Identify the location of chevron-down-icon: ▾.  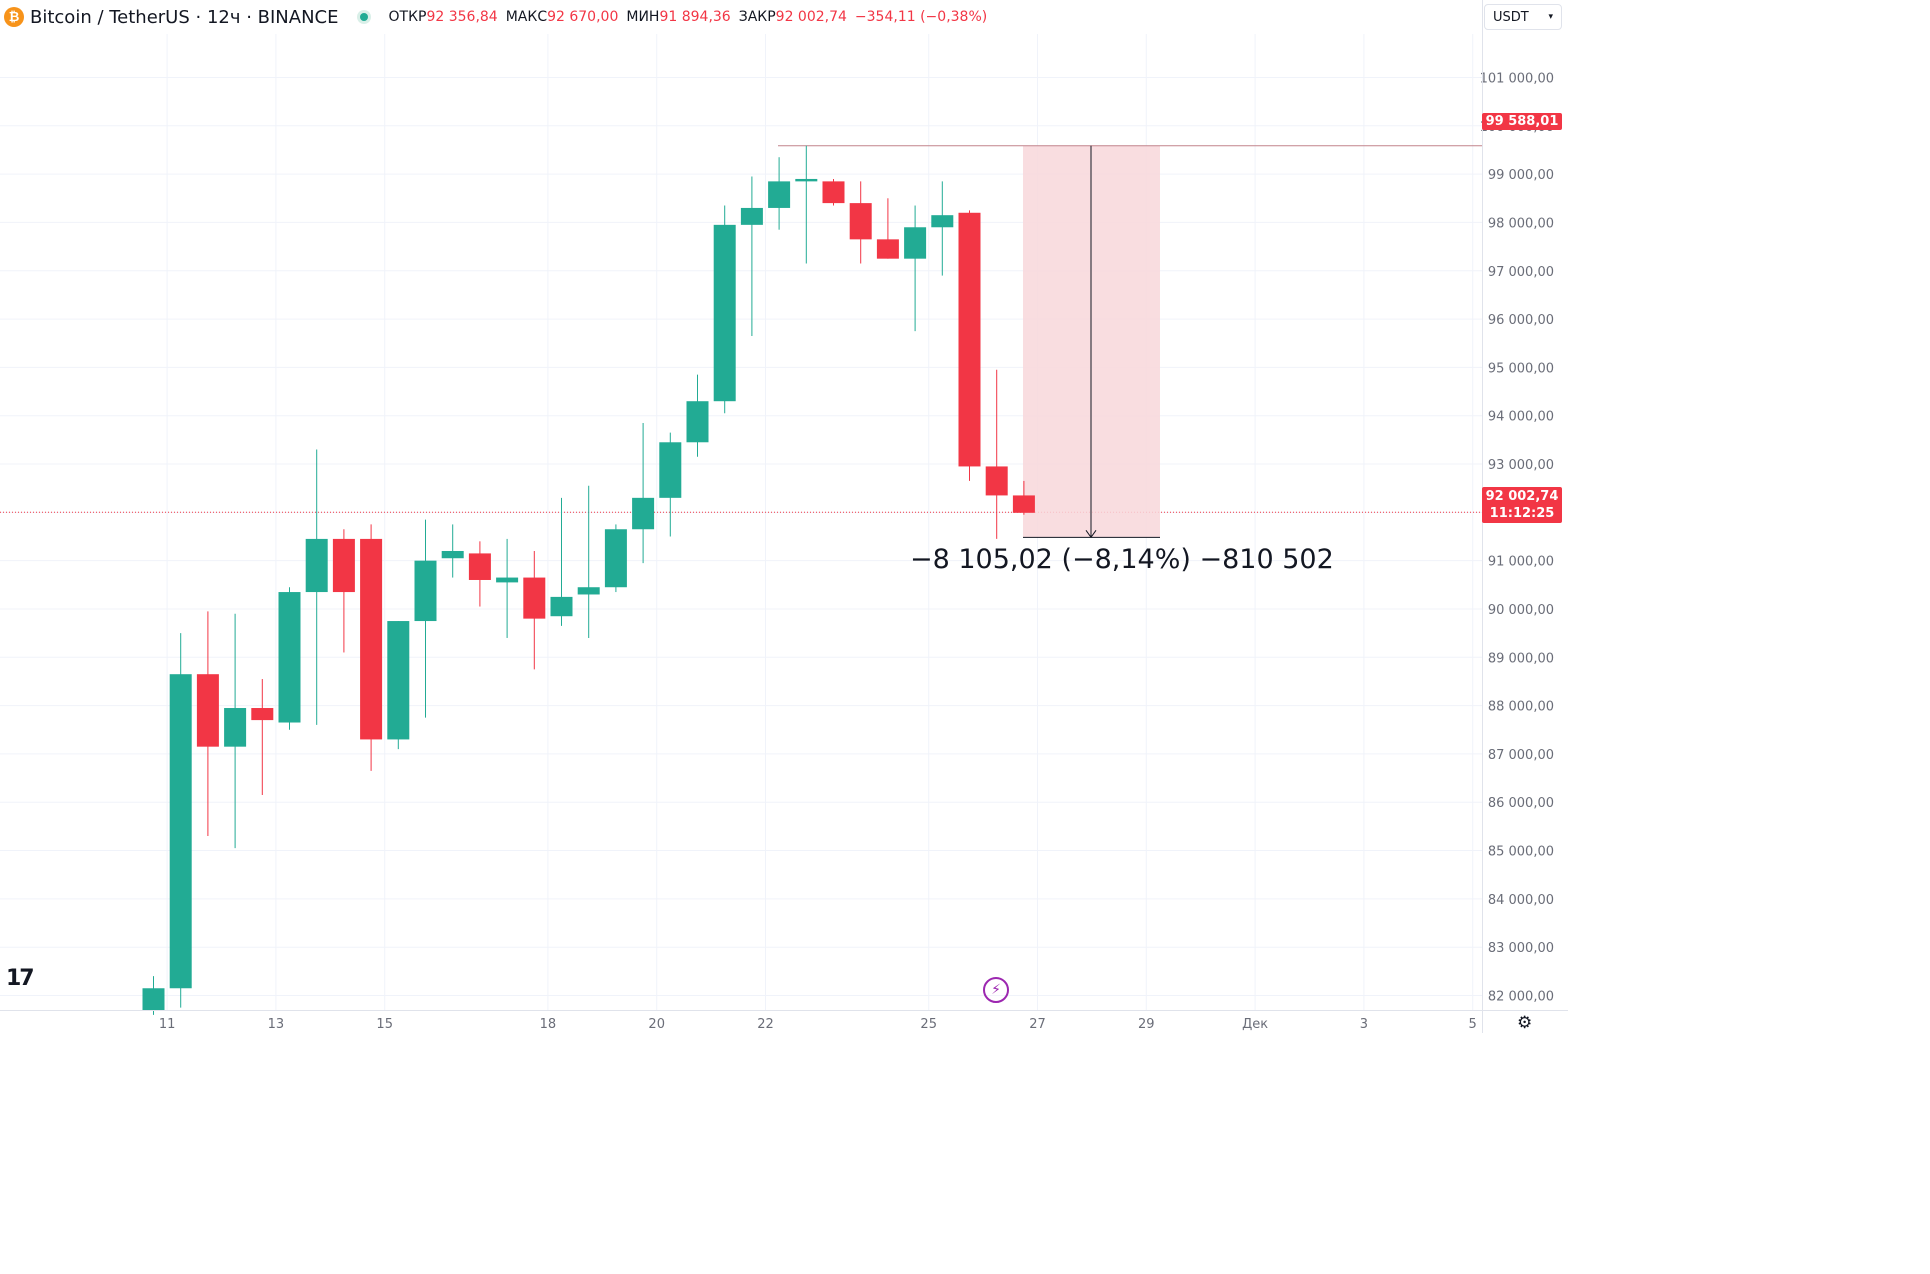
(1550, 17).